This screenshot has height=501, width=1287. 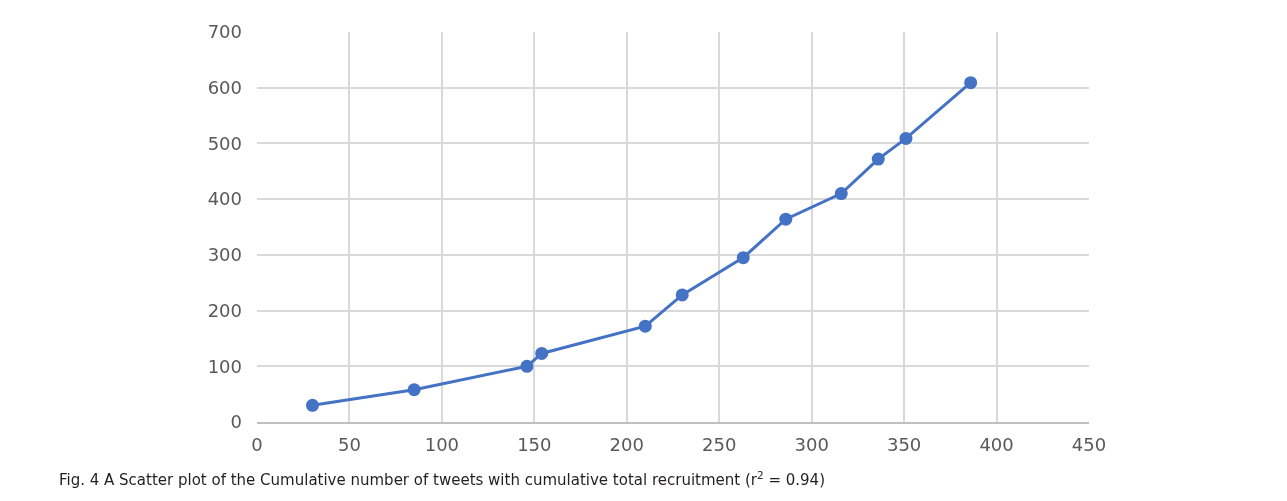 I want to click on y-tick-label: 700, so click(x=224, y=32).